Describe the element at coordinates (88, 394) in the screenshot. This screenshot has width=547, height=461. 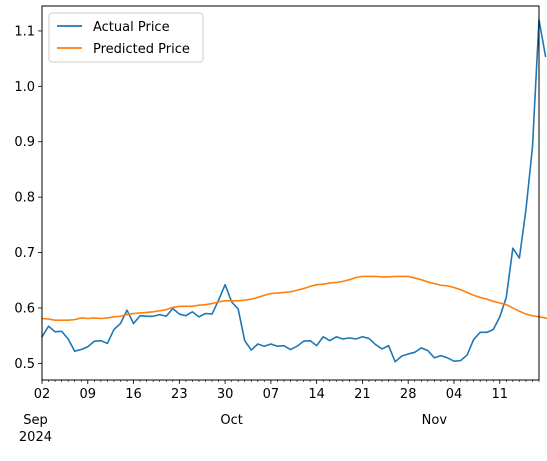
I see `x-tick-label: 09` at that location.